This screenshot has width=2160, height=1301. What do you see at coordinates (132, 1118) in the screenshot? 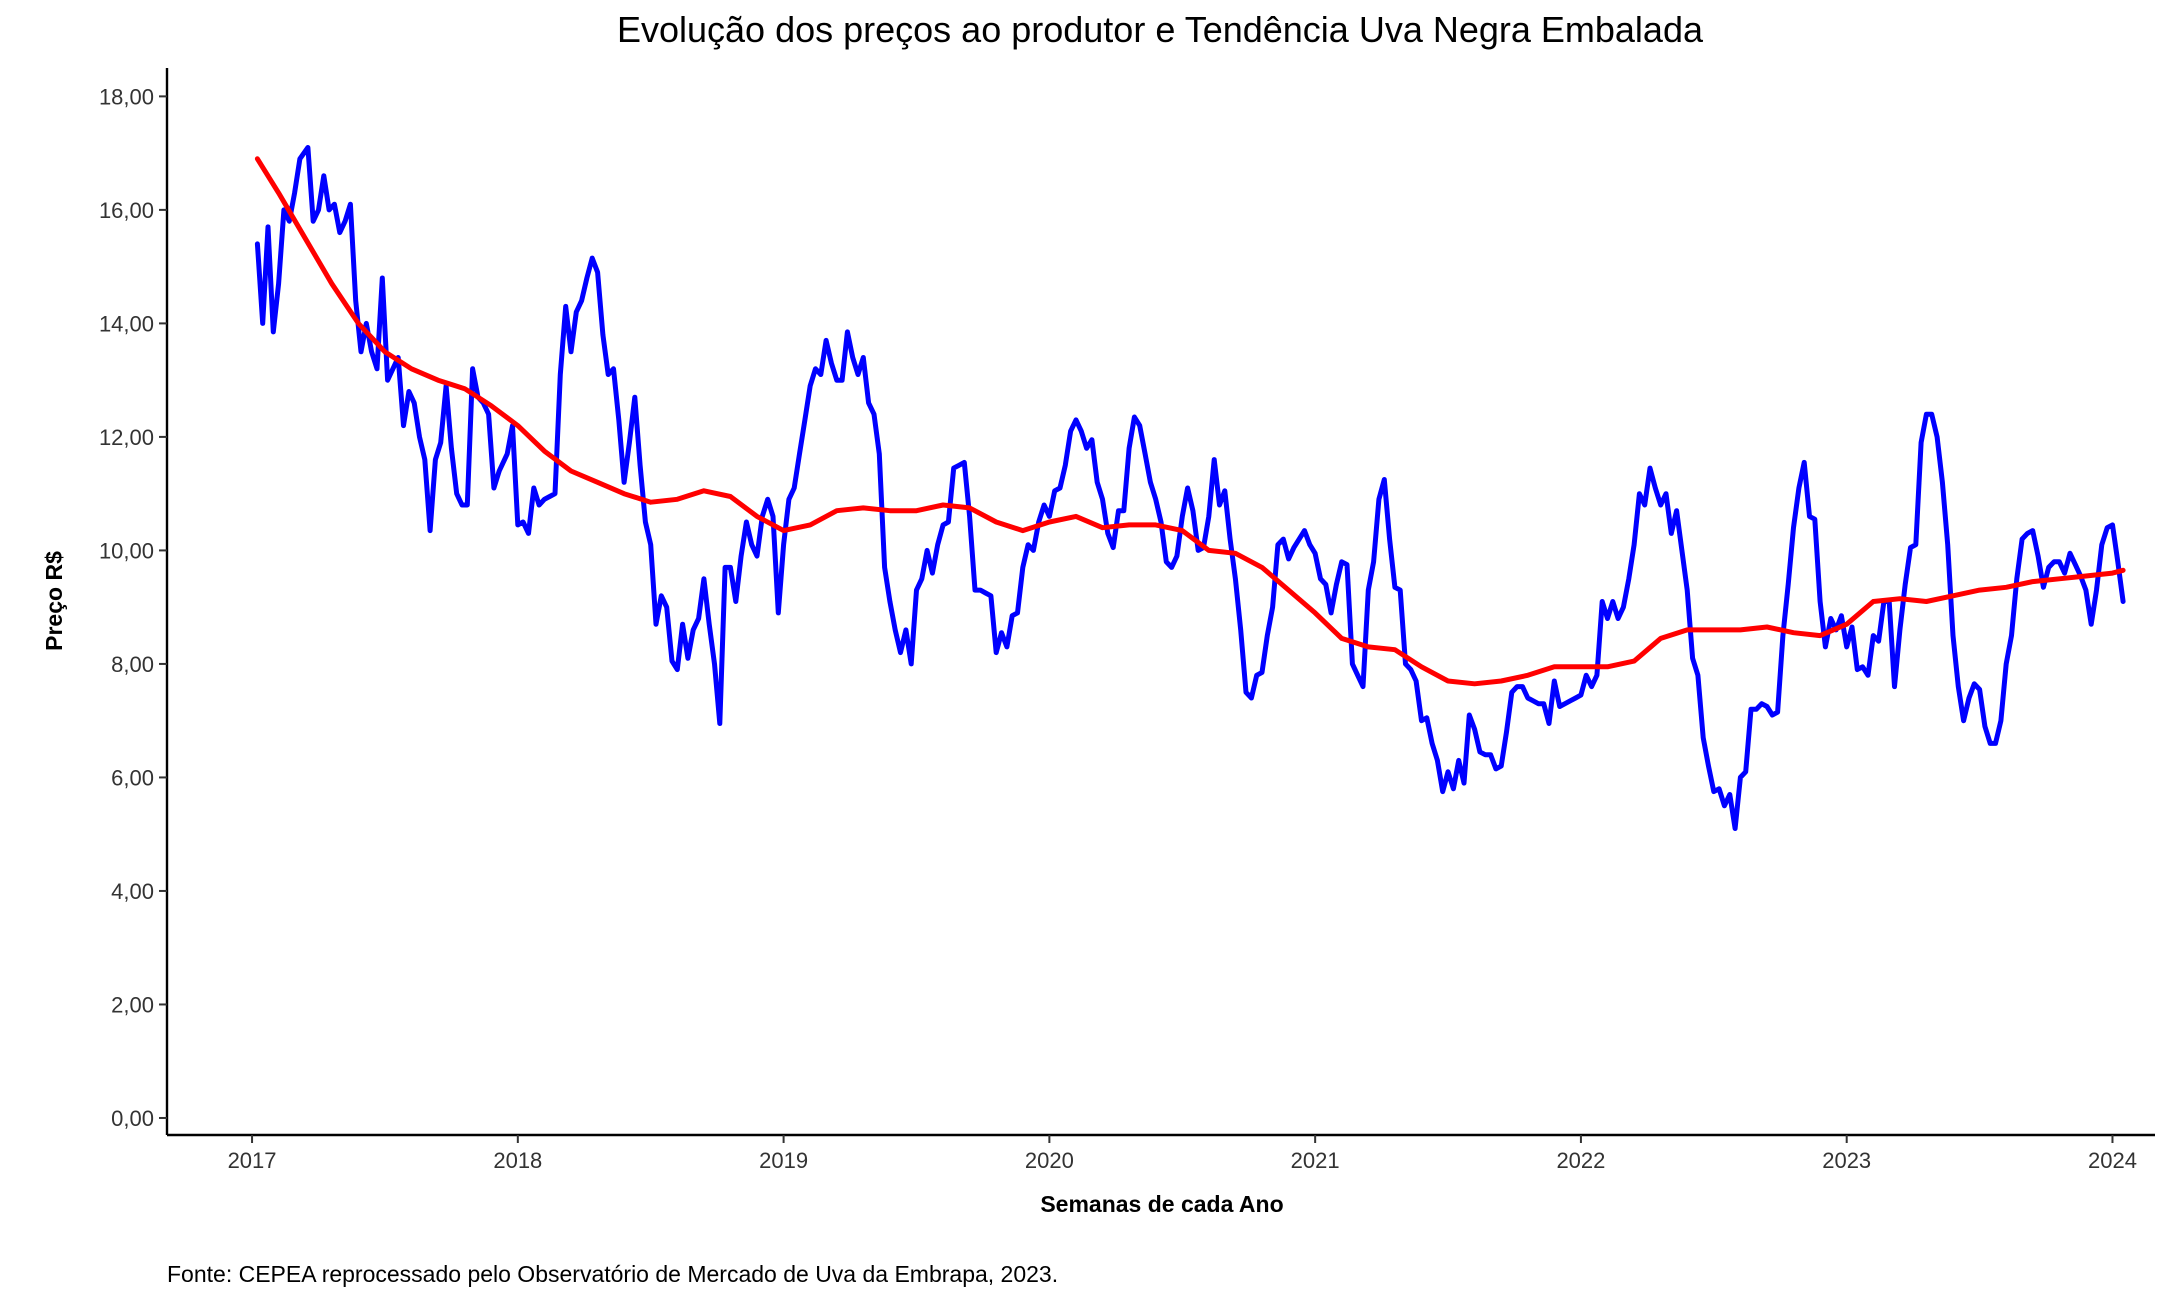
I see `y-tick-label: 0,00` at bounding box center [132, 1118].